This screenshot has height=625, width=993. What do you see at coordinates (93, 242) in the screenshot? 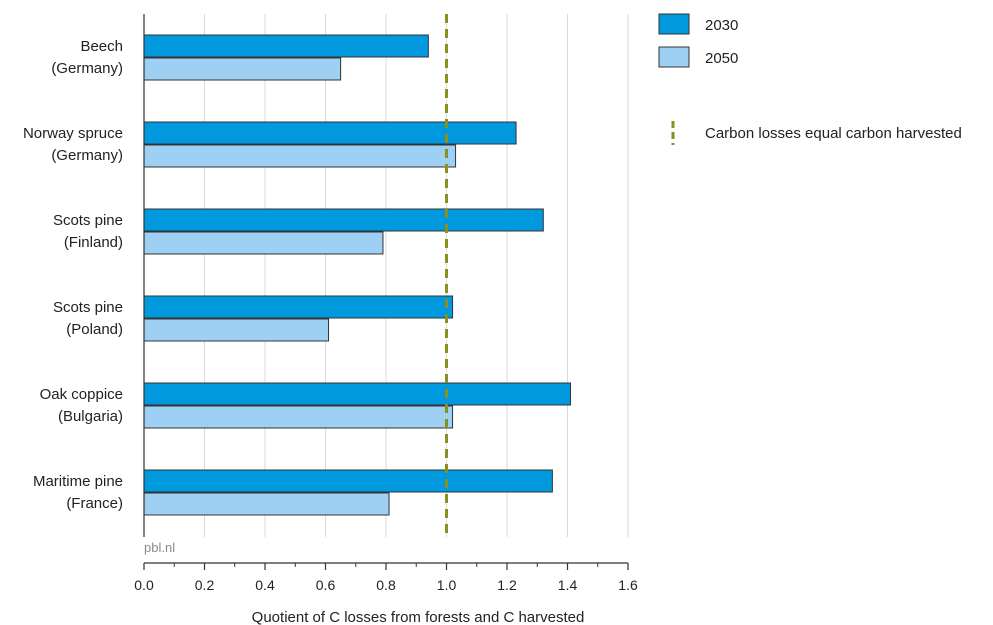
I see `category-label-line: (Finland)` at bounding box center [93, 242].